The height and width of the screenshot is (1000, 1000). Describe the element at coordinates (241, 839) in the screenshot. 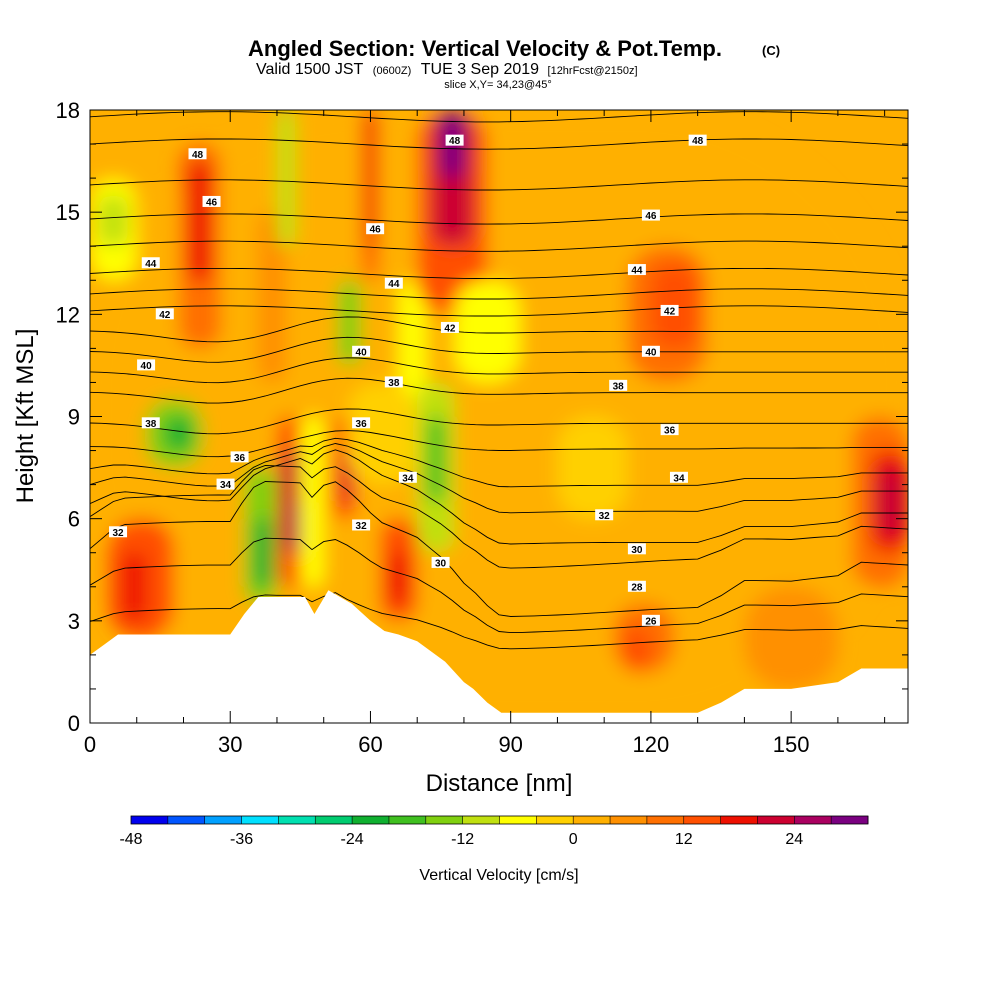

I see `colorbar-tick-label: -36` at that location.